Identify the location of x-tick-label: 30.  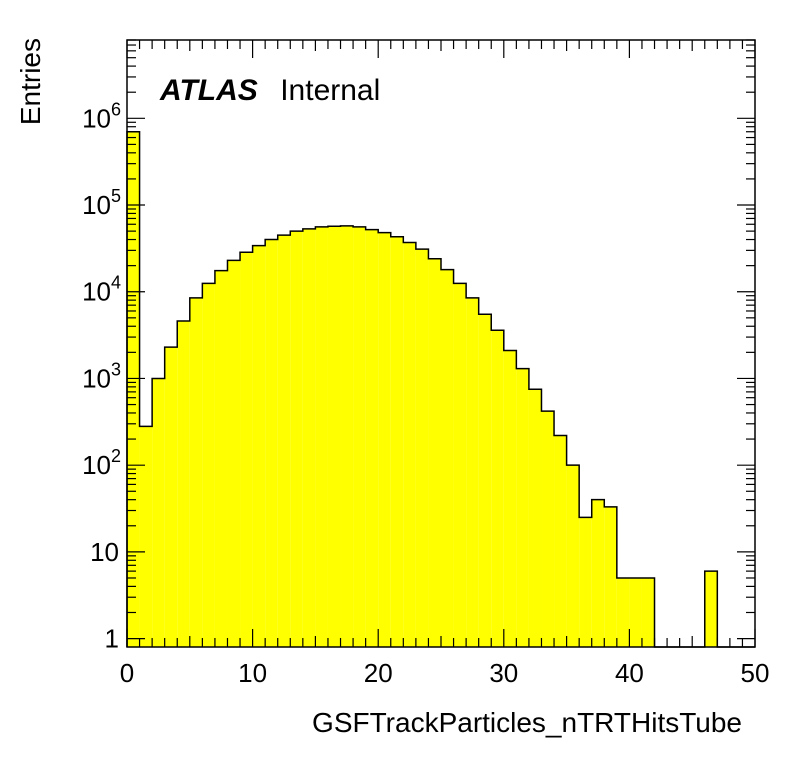
(503, 673).